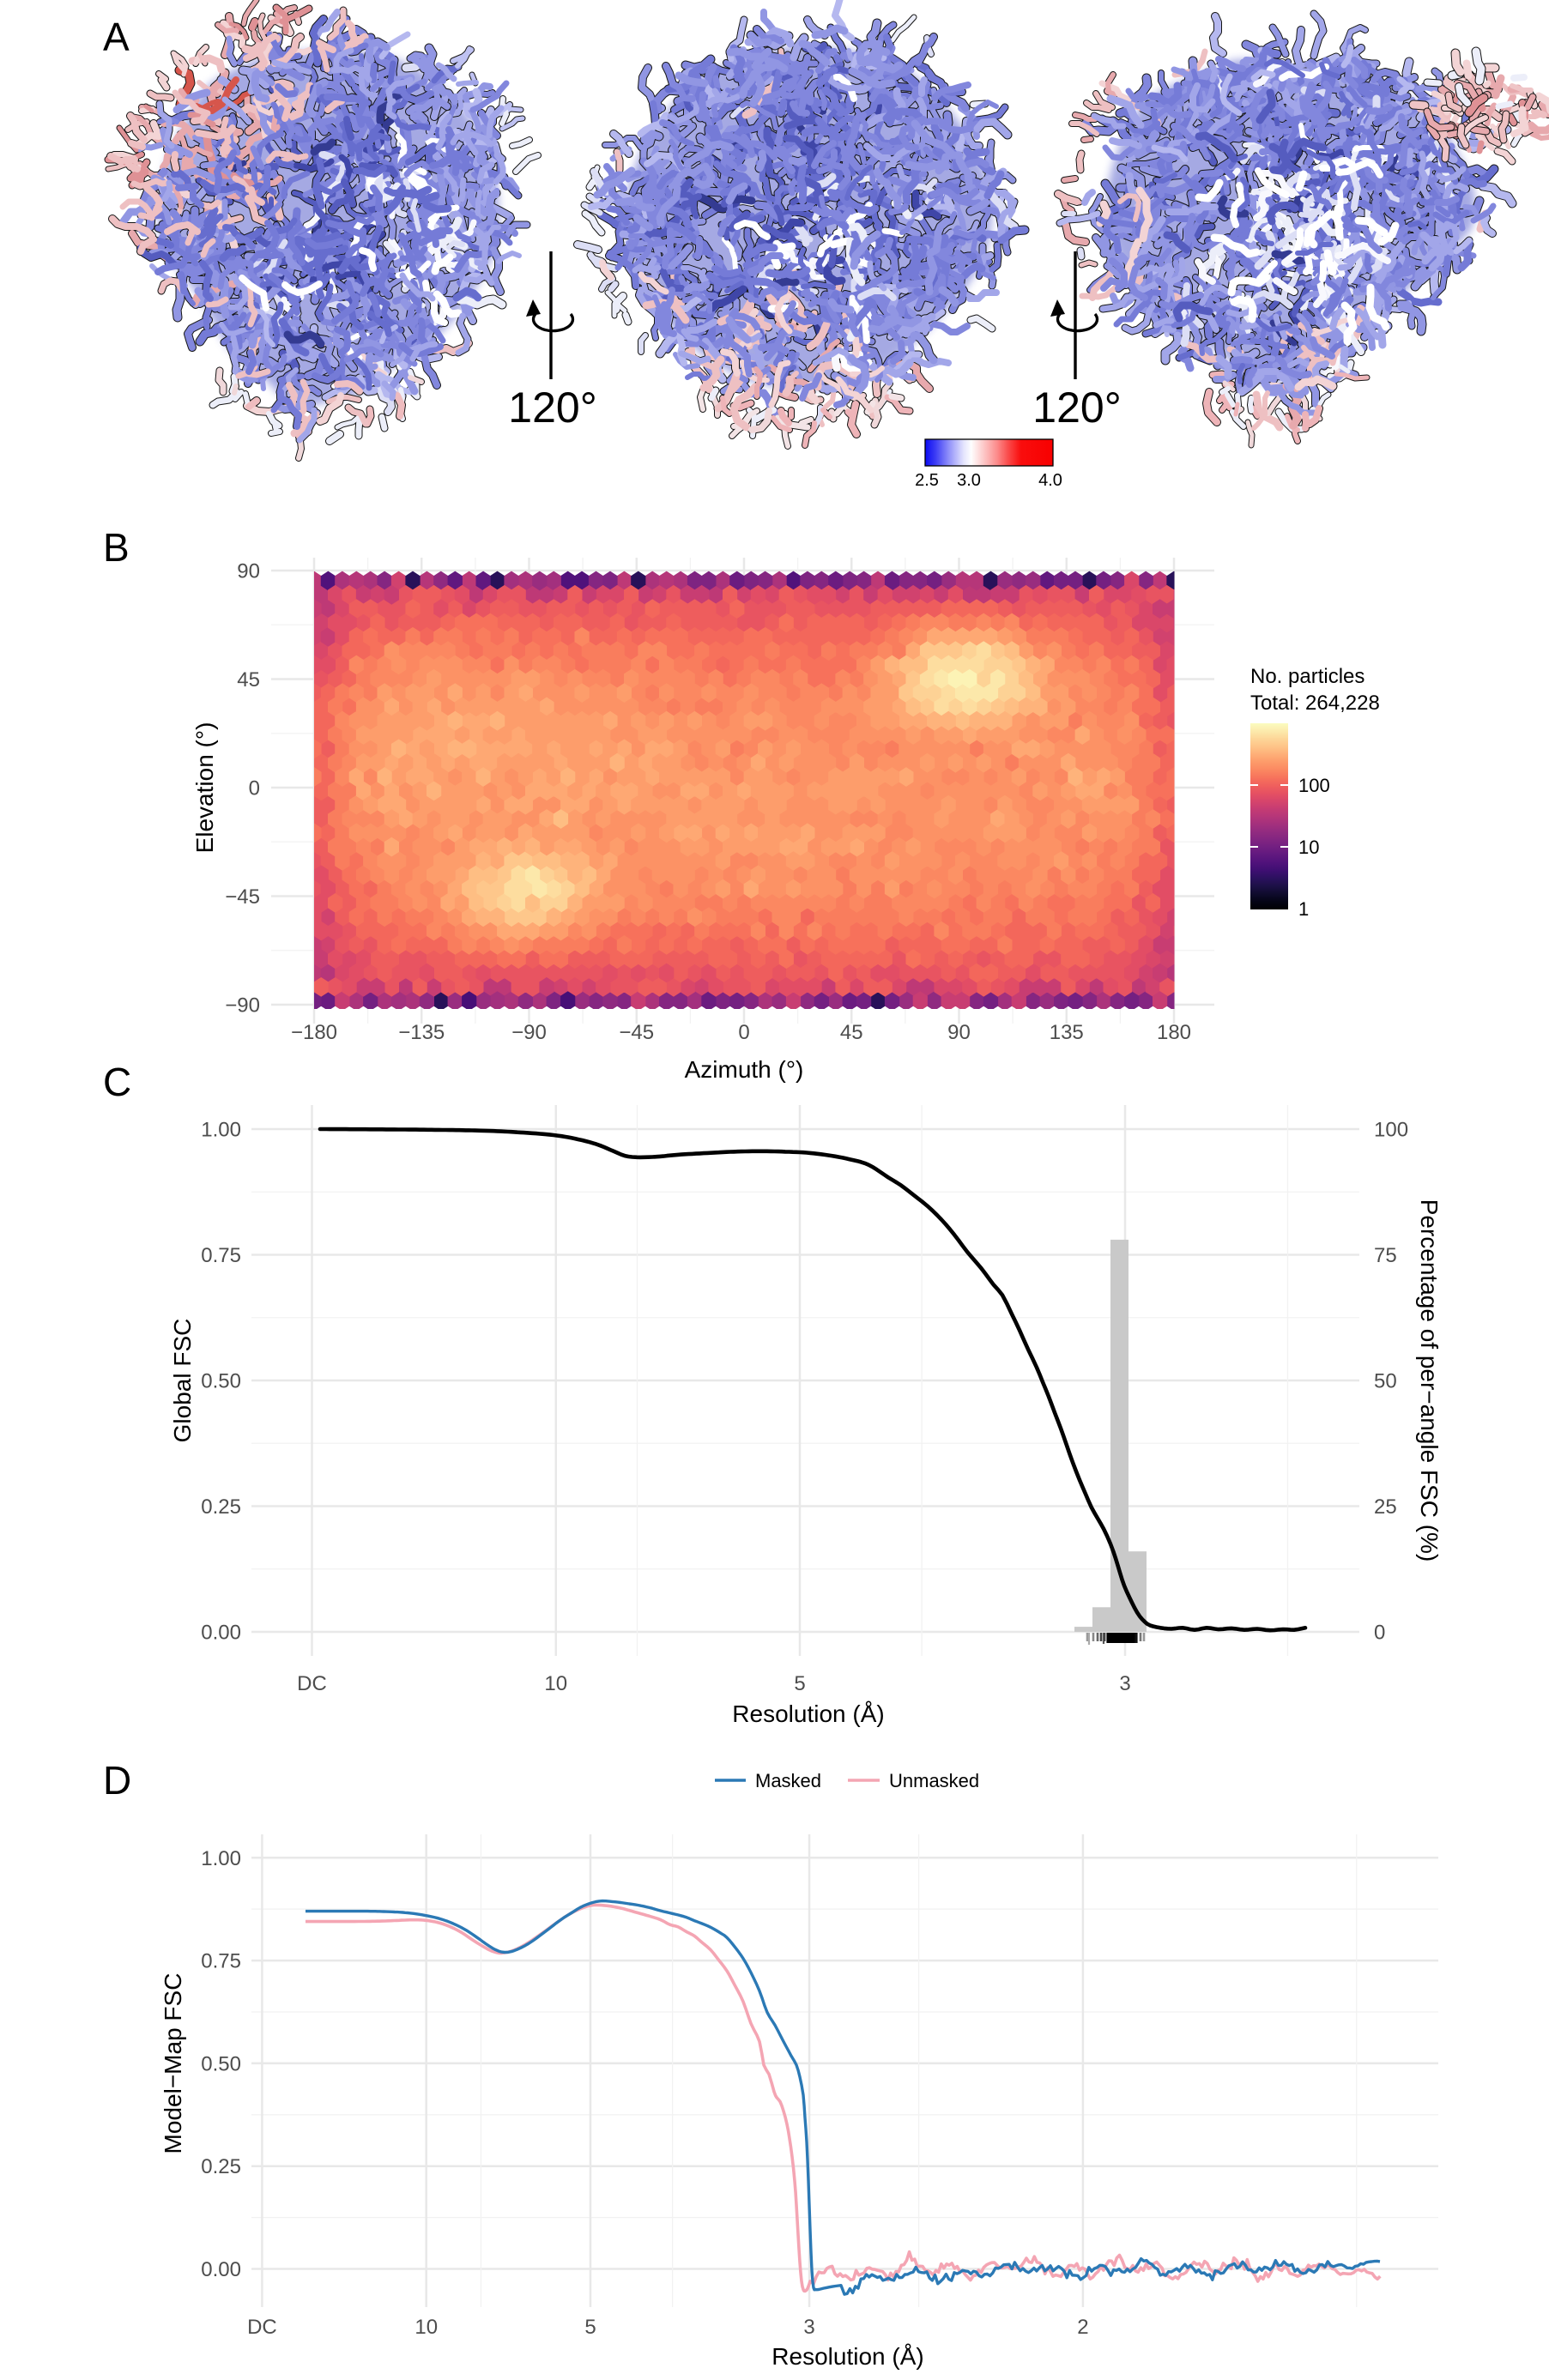 The width and height of the screenshot is (1549, 2380). What do you see at coordinates (1174, 1032) in the screenshot?
I see `svg-text: 180` at bounding box center [1174, 1032].